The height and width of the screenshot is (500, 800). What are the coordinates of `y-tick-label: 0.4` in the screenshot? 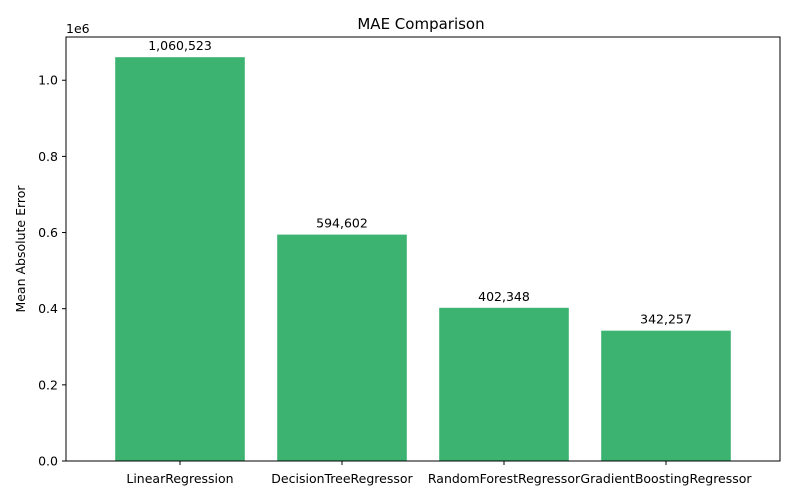 It's located at (48, 308).